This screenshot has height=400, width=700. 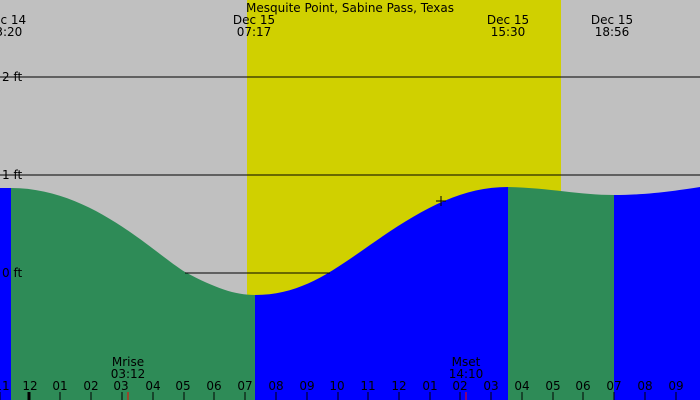 What do you see at coordinates (612, 32) in the screenshot?
I see `top-label-time: 18:56` at bounding box center [612, 32].